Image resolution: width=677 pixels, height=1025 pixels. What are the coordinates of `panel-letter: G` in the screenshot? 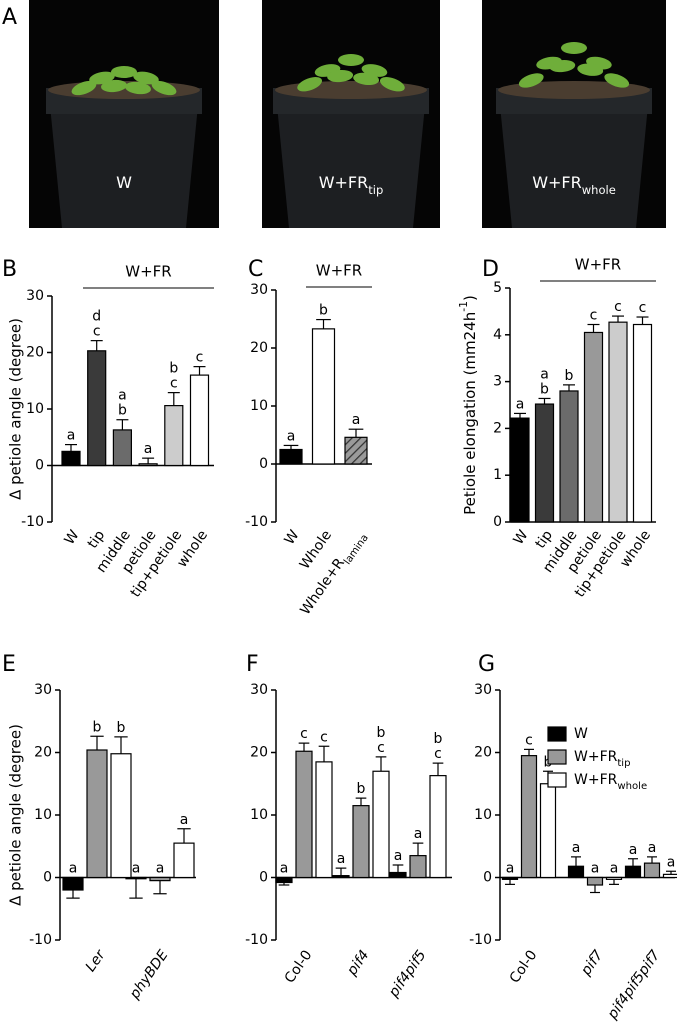 It's located at (486, 664).